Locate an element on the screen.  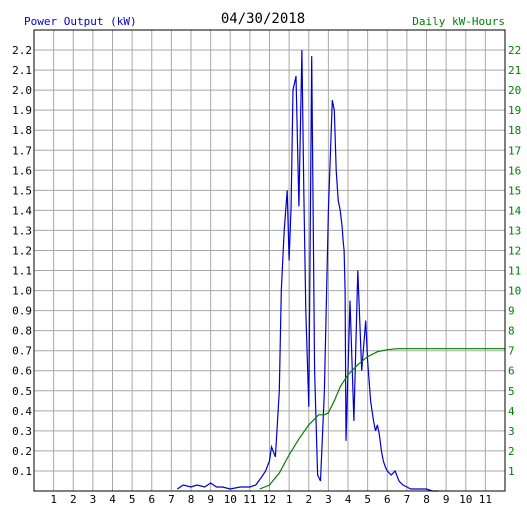
y-tick-label: 0.5 is located at coordinates (22, 391).